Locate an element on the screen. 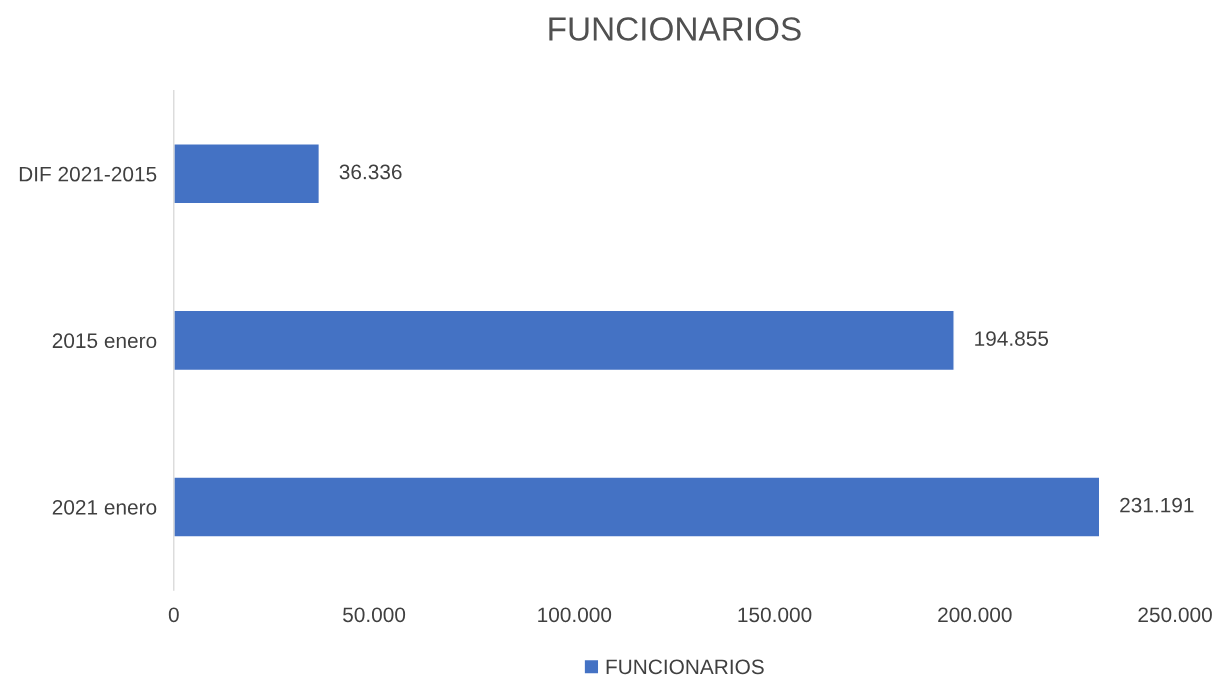 The height and width of the screenshot is (696, 1224). x-tick-label: 150.000 is located at coordinates (775, 615).